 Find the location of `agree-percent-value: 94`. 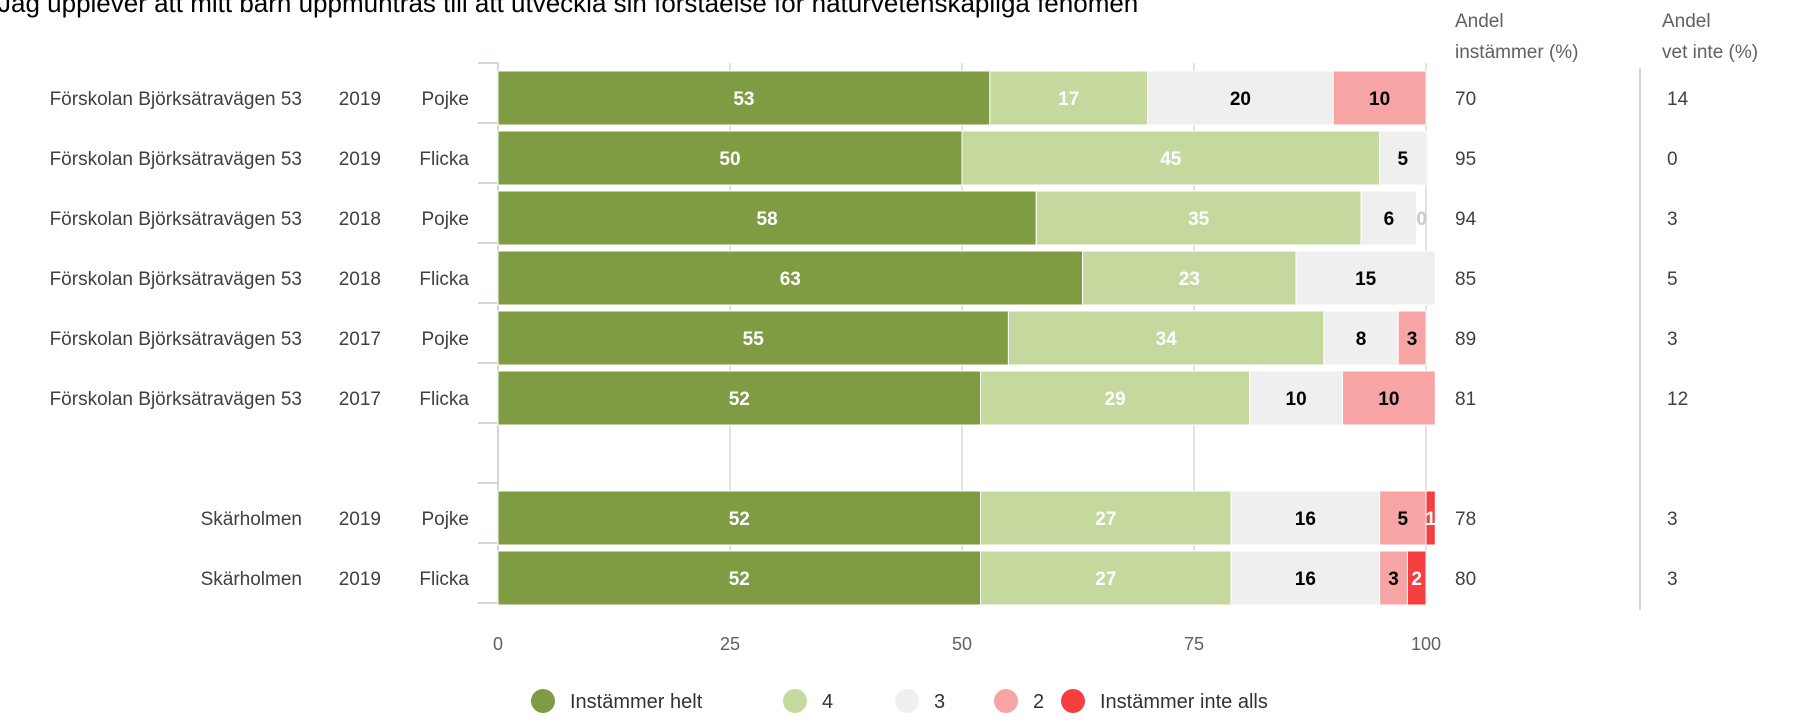

agree-percent-value: 94 is located at coordinates (1466, 219).